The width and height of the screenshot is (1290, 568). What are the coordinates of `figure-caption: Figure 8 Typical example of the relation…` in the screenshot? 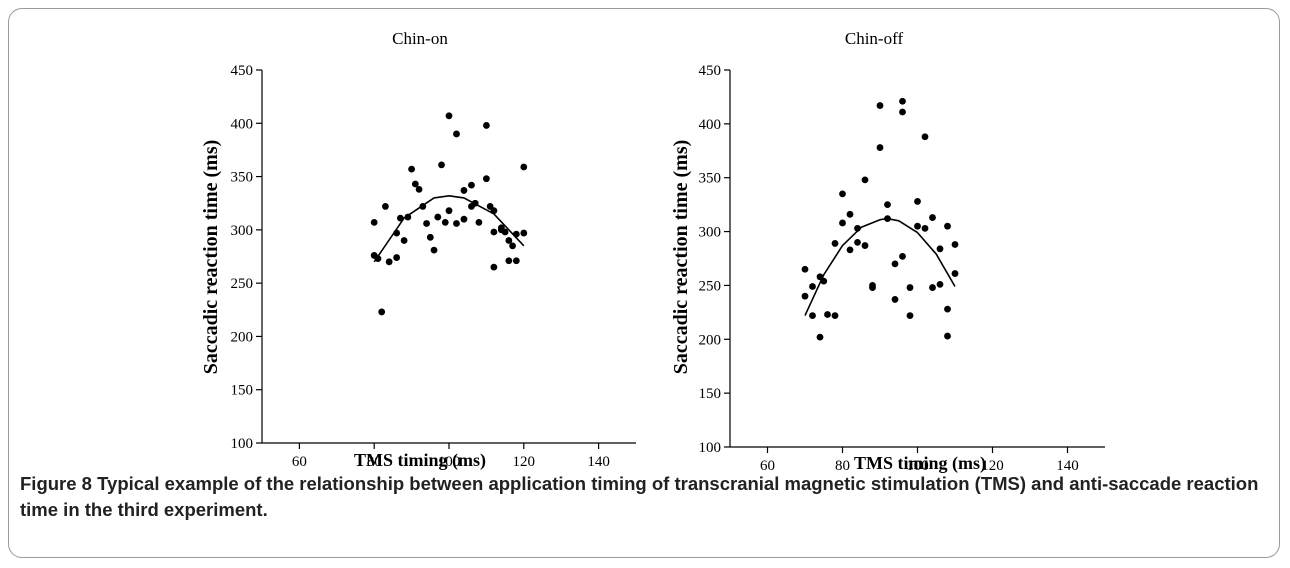 It's located at (645, 497).